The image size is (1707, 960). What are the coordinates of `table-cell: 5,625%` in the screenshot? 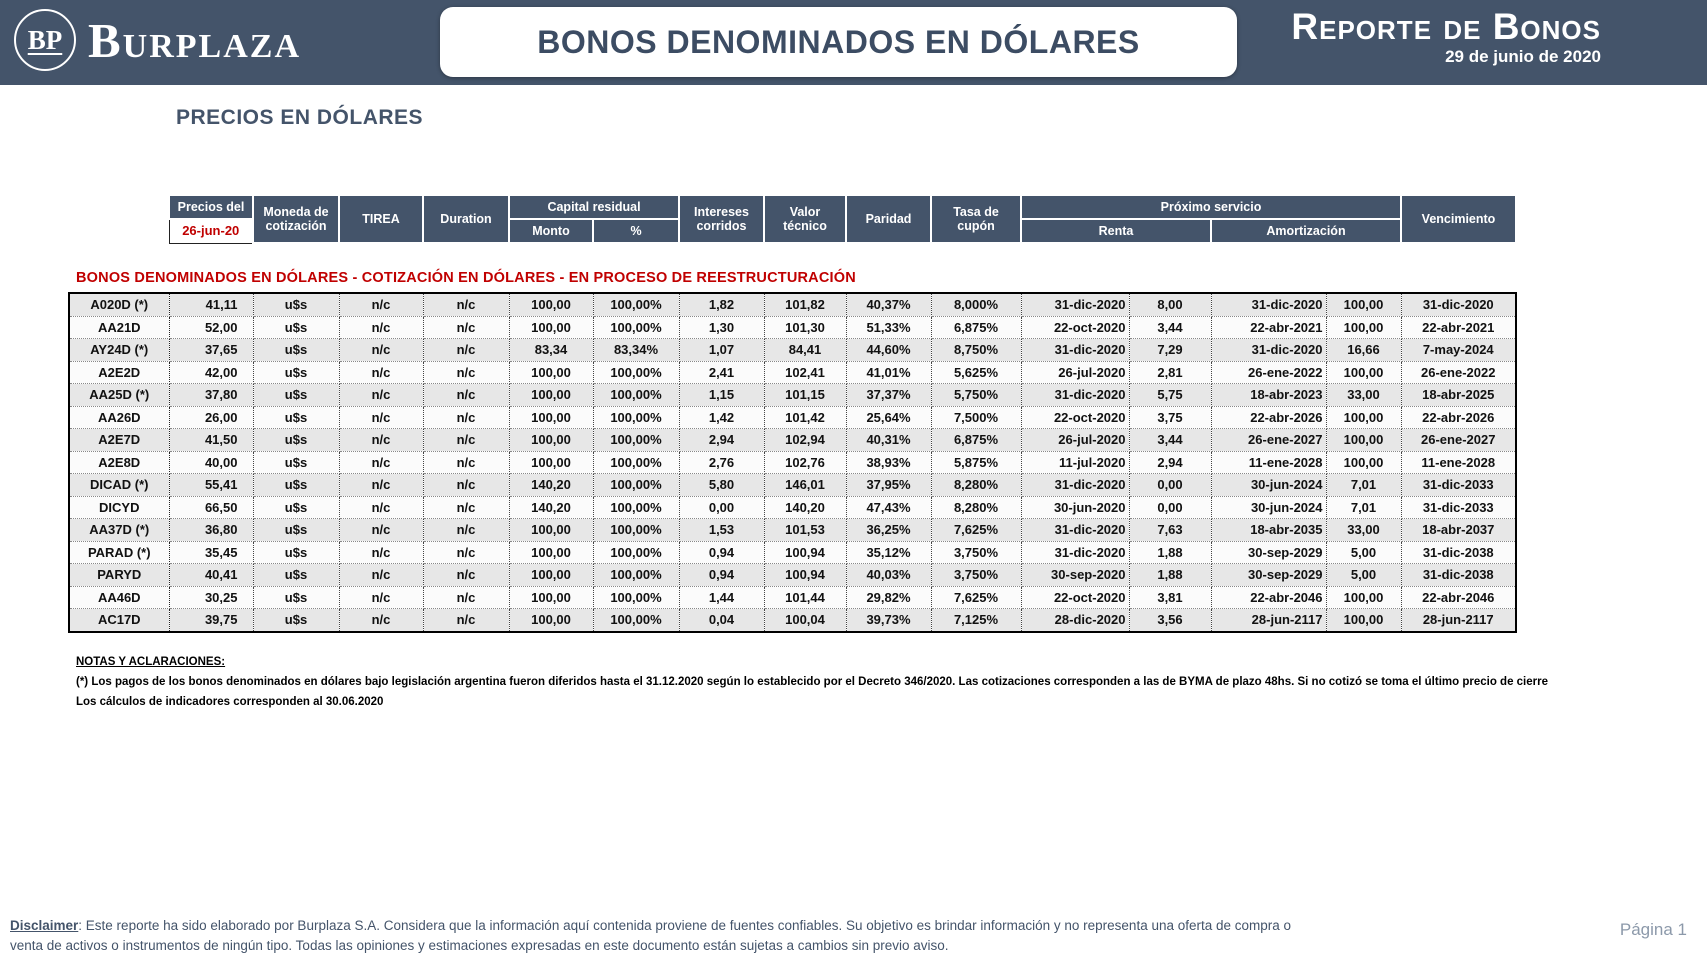 It's located at (976, 372).